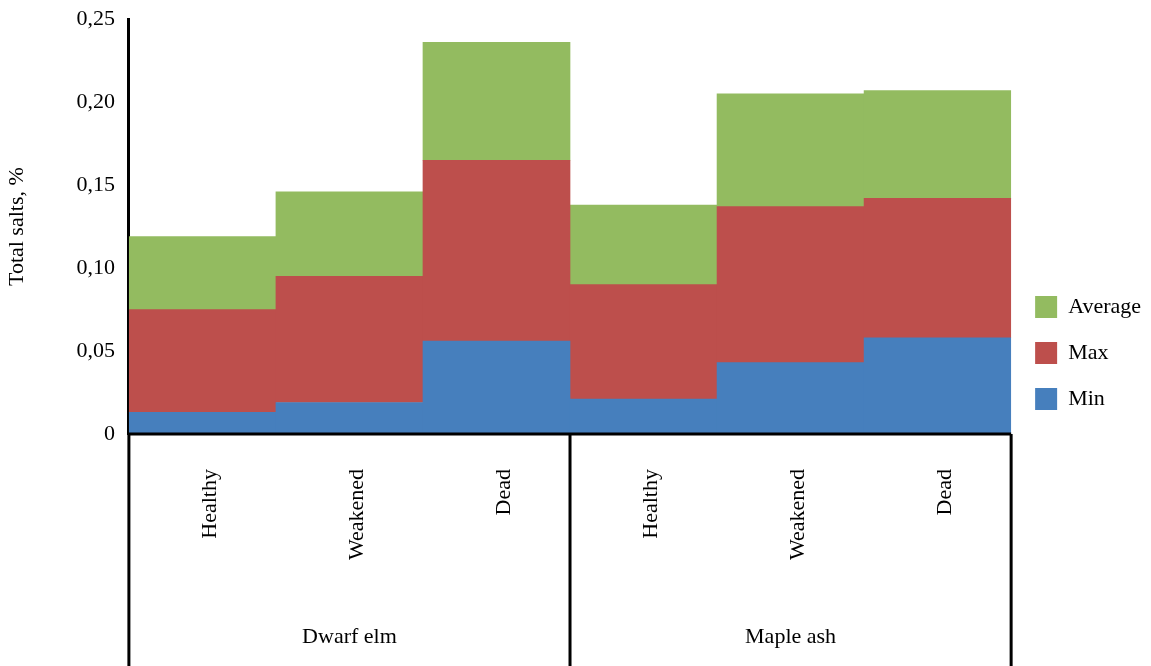 The height and width of the screenshot is (666, 1151). I want to click on y-tick-label: 0, so click(109, 432).